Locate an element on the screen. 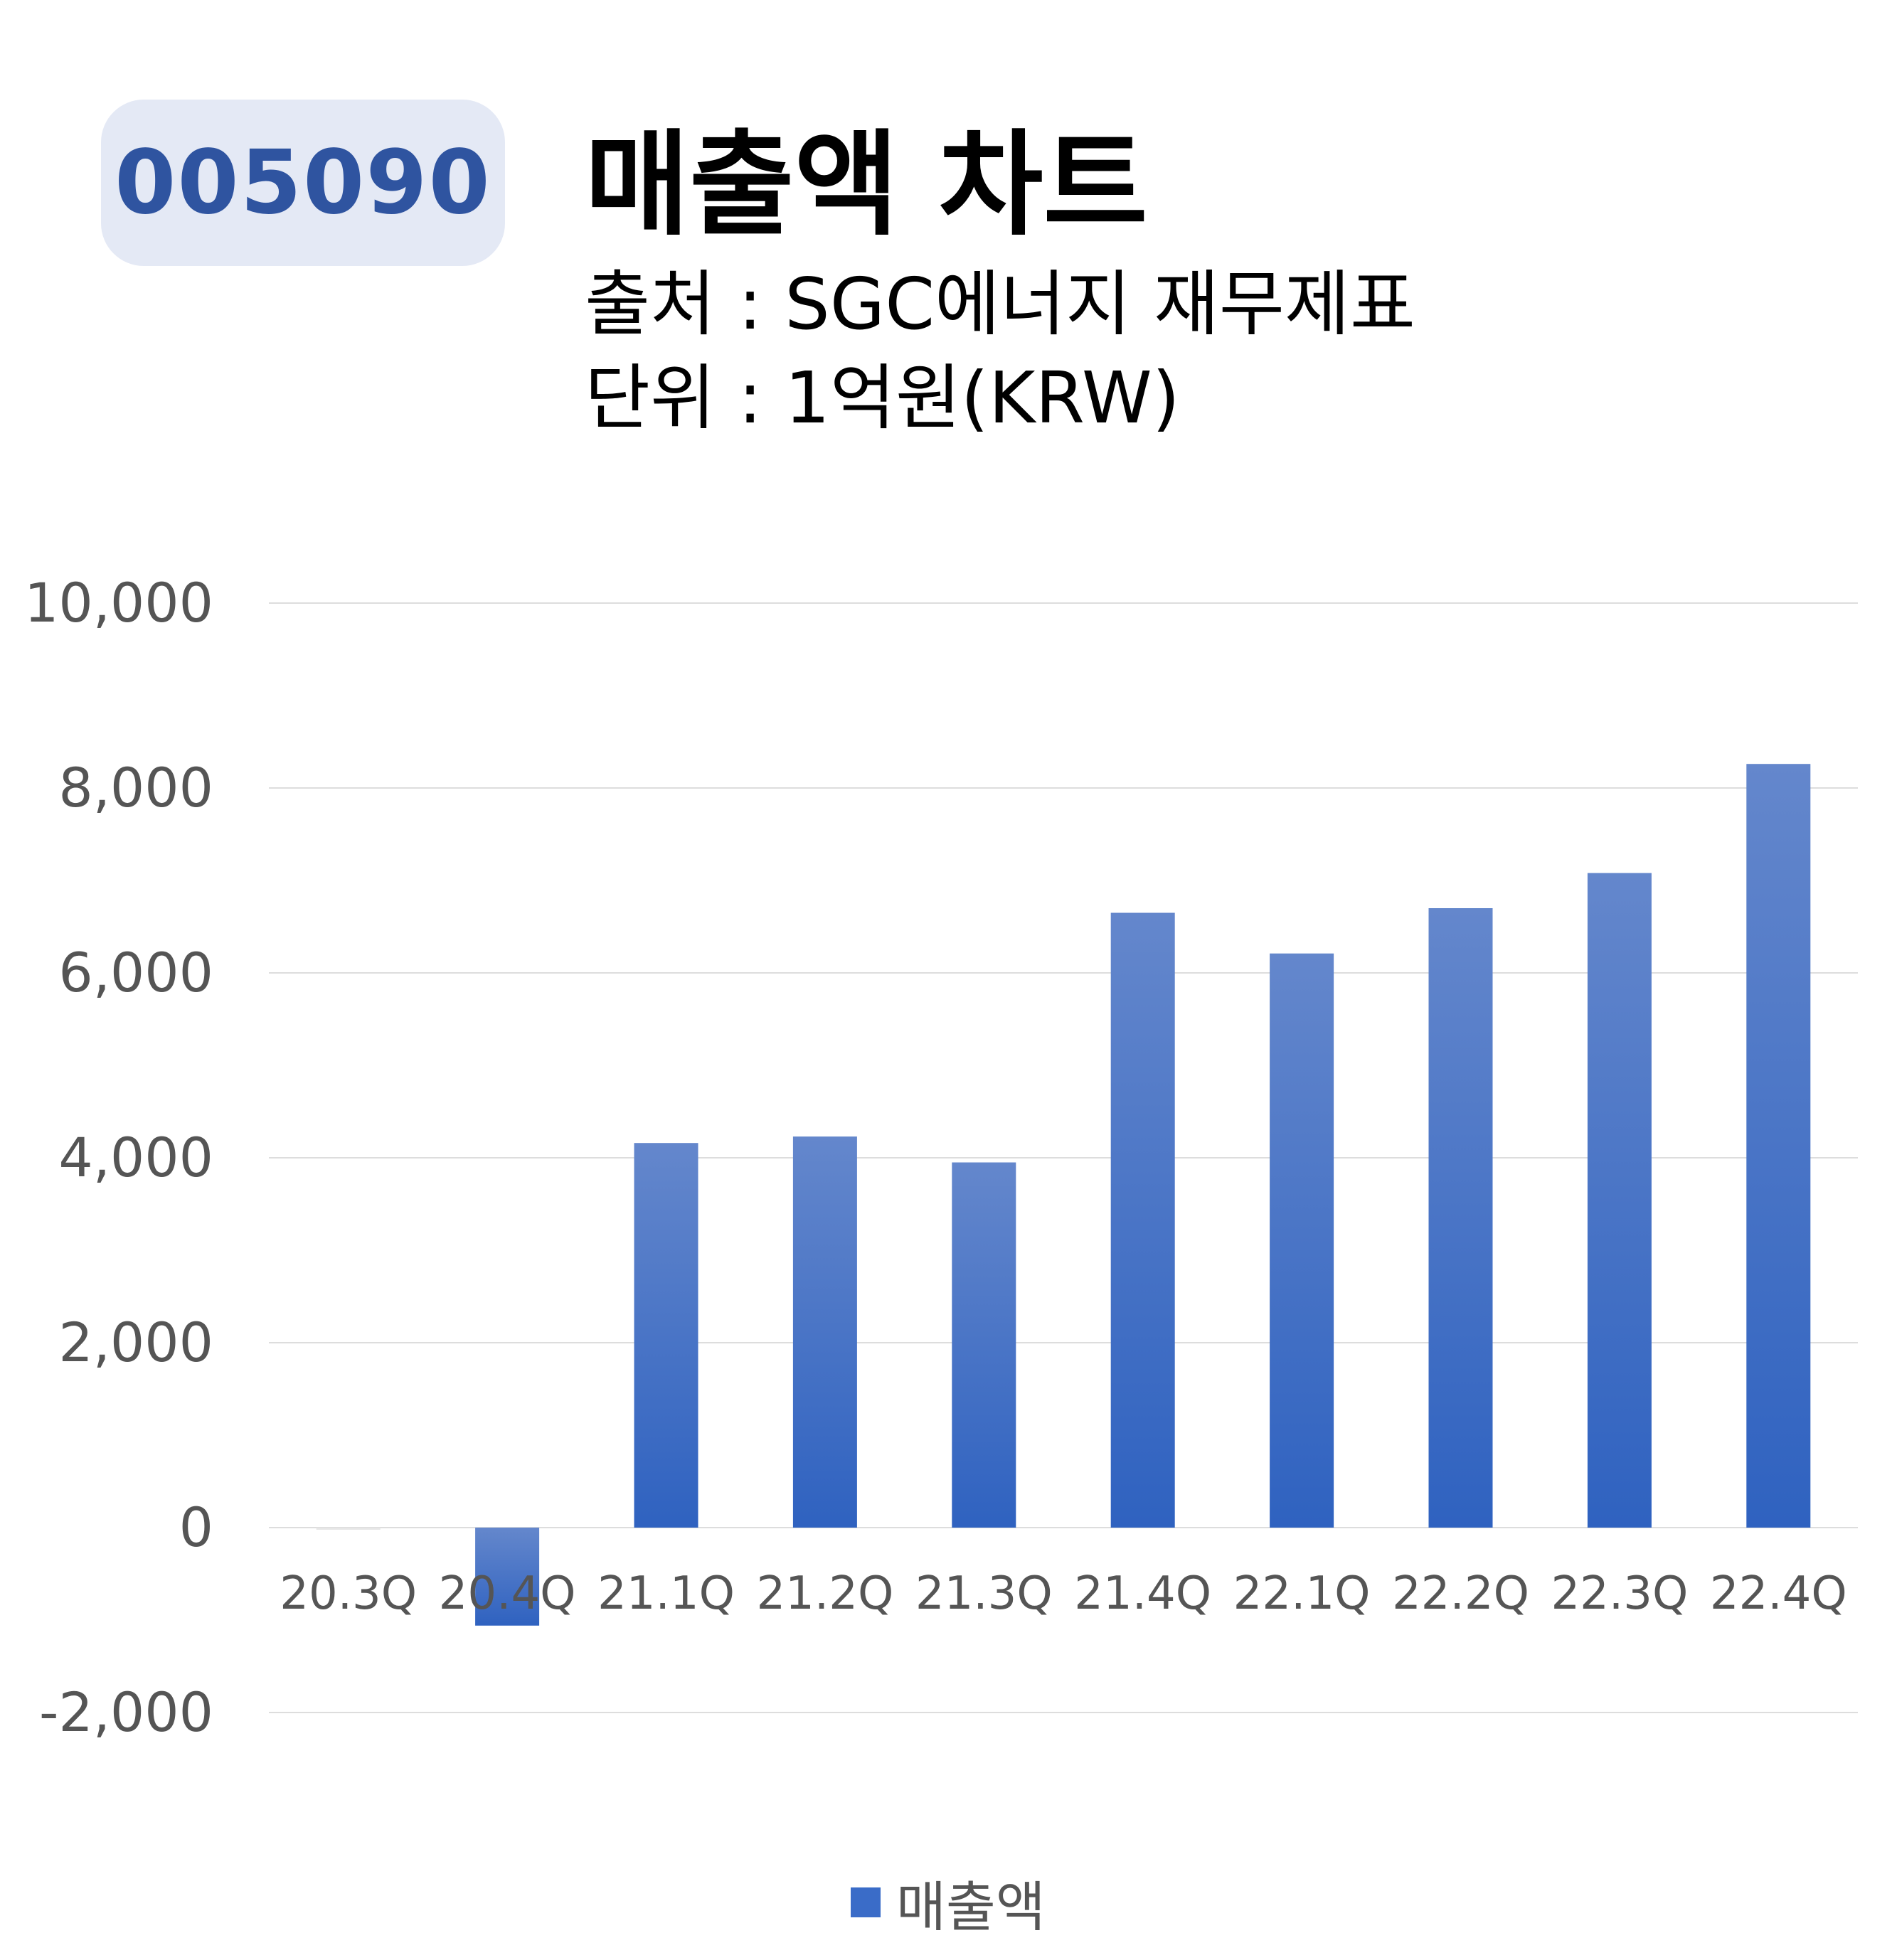 The height and width of the screenshot is (1960, 1897). bar-21.4Q is located at coordinates (1143, 1220).